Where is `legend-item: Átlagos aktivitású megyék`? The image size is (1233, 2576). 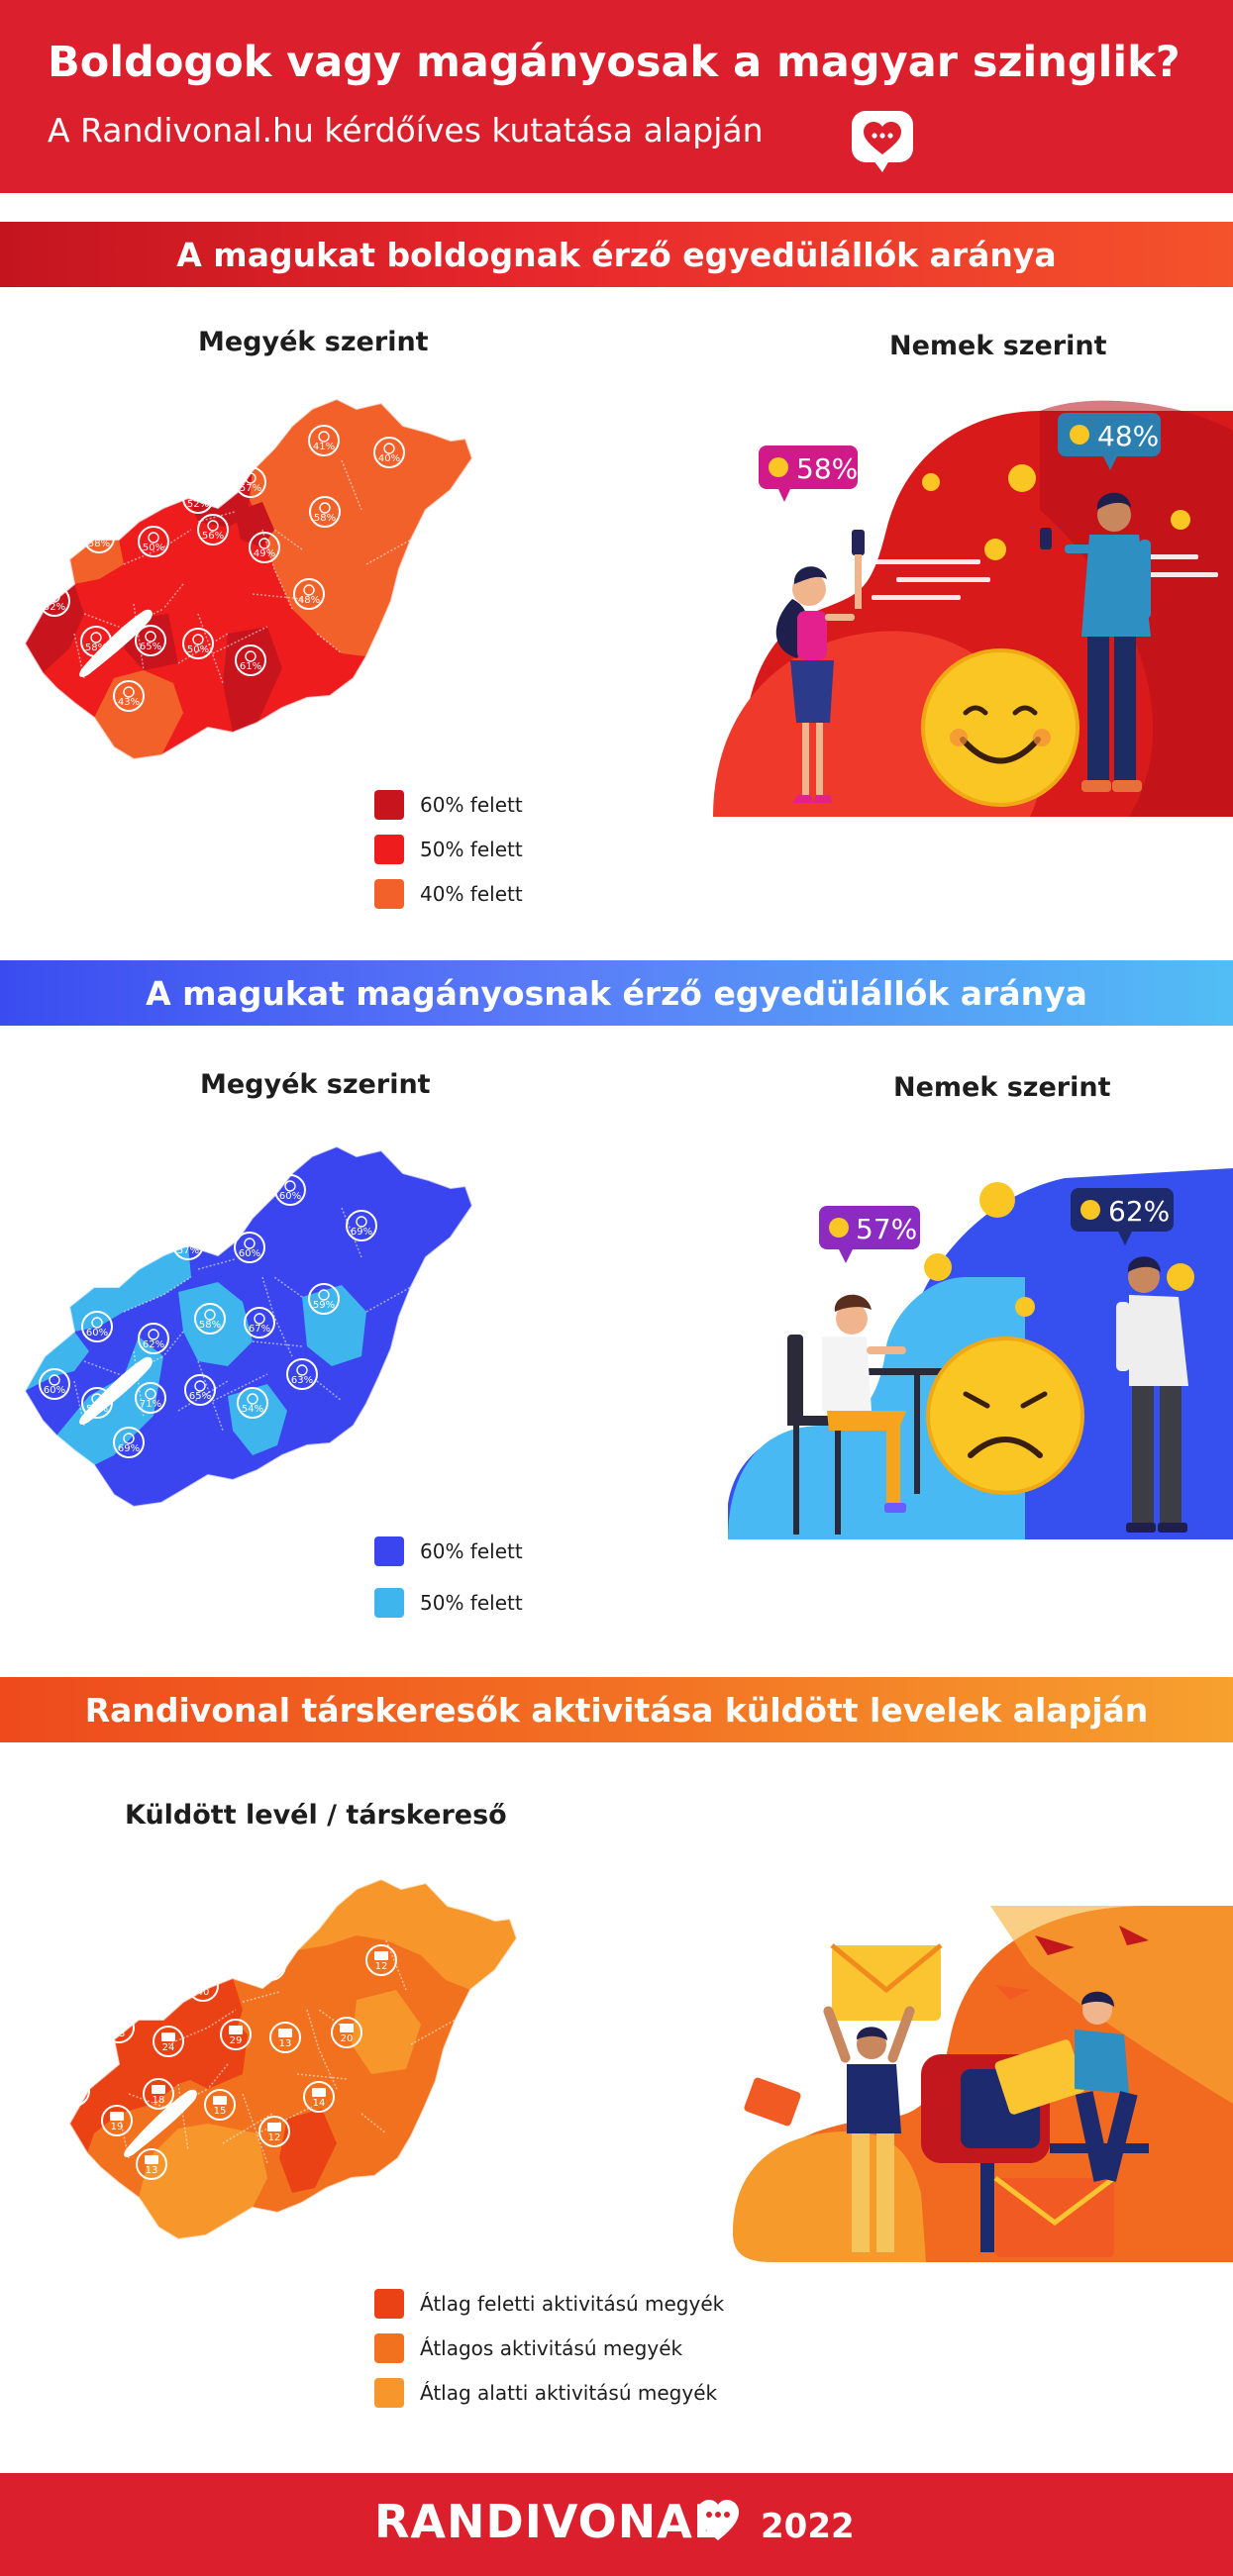 legend-item: Átlagos aktivitású megyék is located at coordinates (549, 2348).